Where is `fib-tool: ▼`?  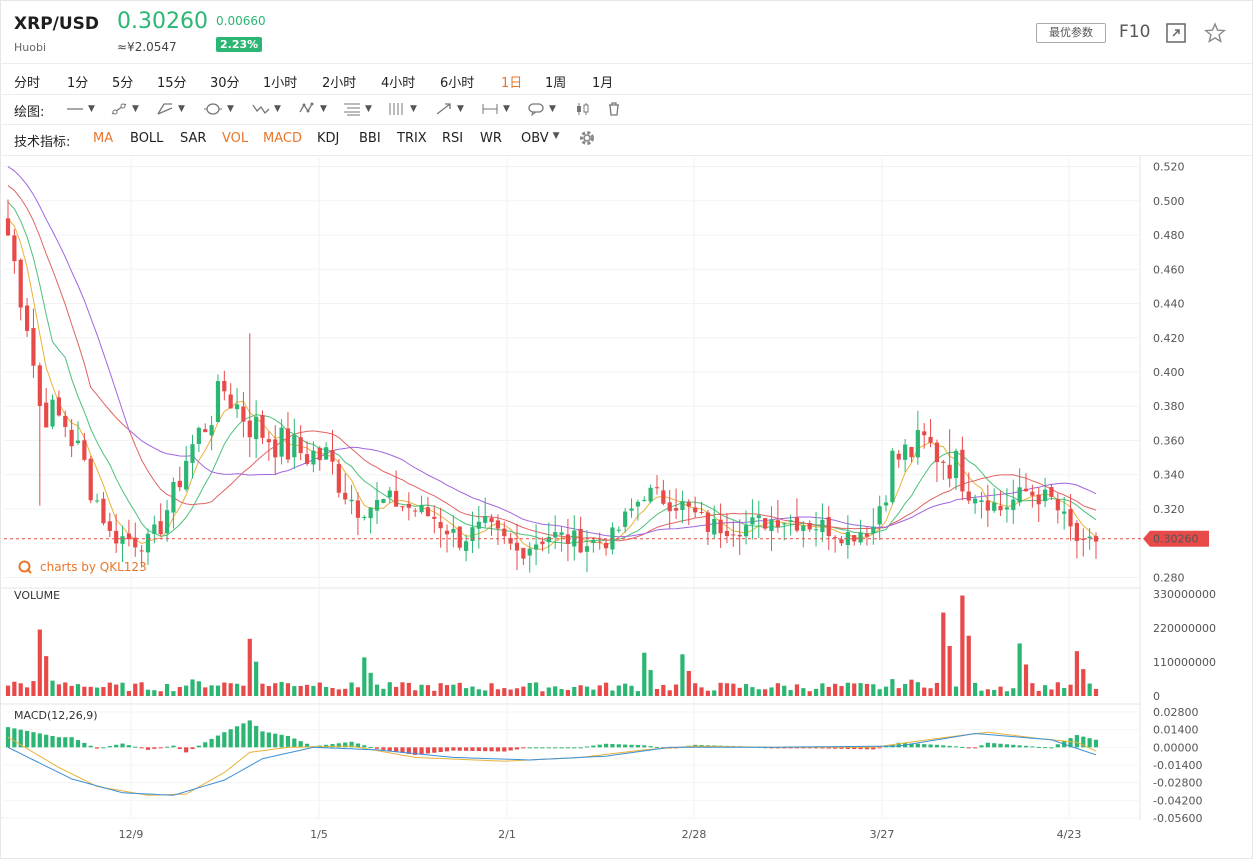
fib-tool: ▼ is located at coordinates (357, 109).